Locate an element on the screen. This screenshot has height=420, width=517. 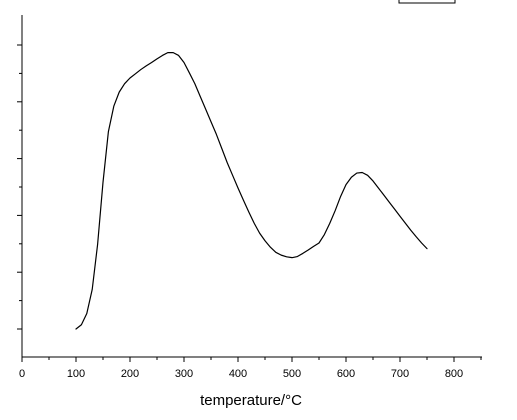
x-tick-label: 700 is located at coordinates (400, 374).